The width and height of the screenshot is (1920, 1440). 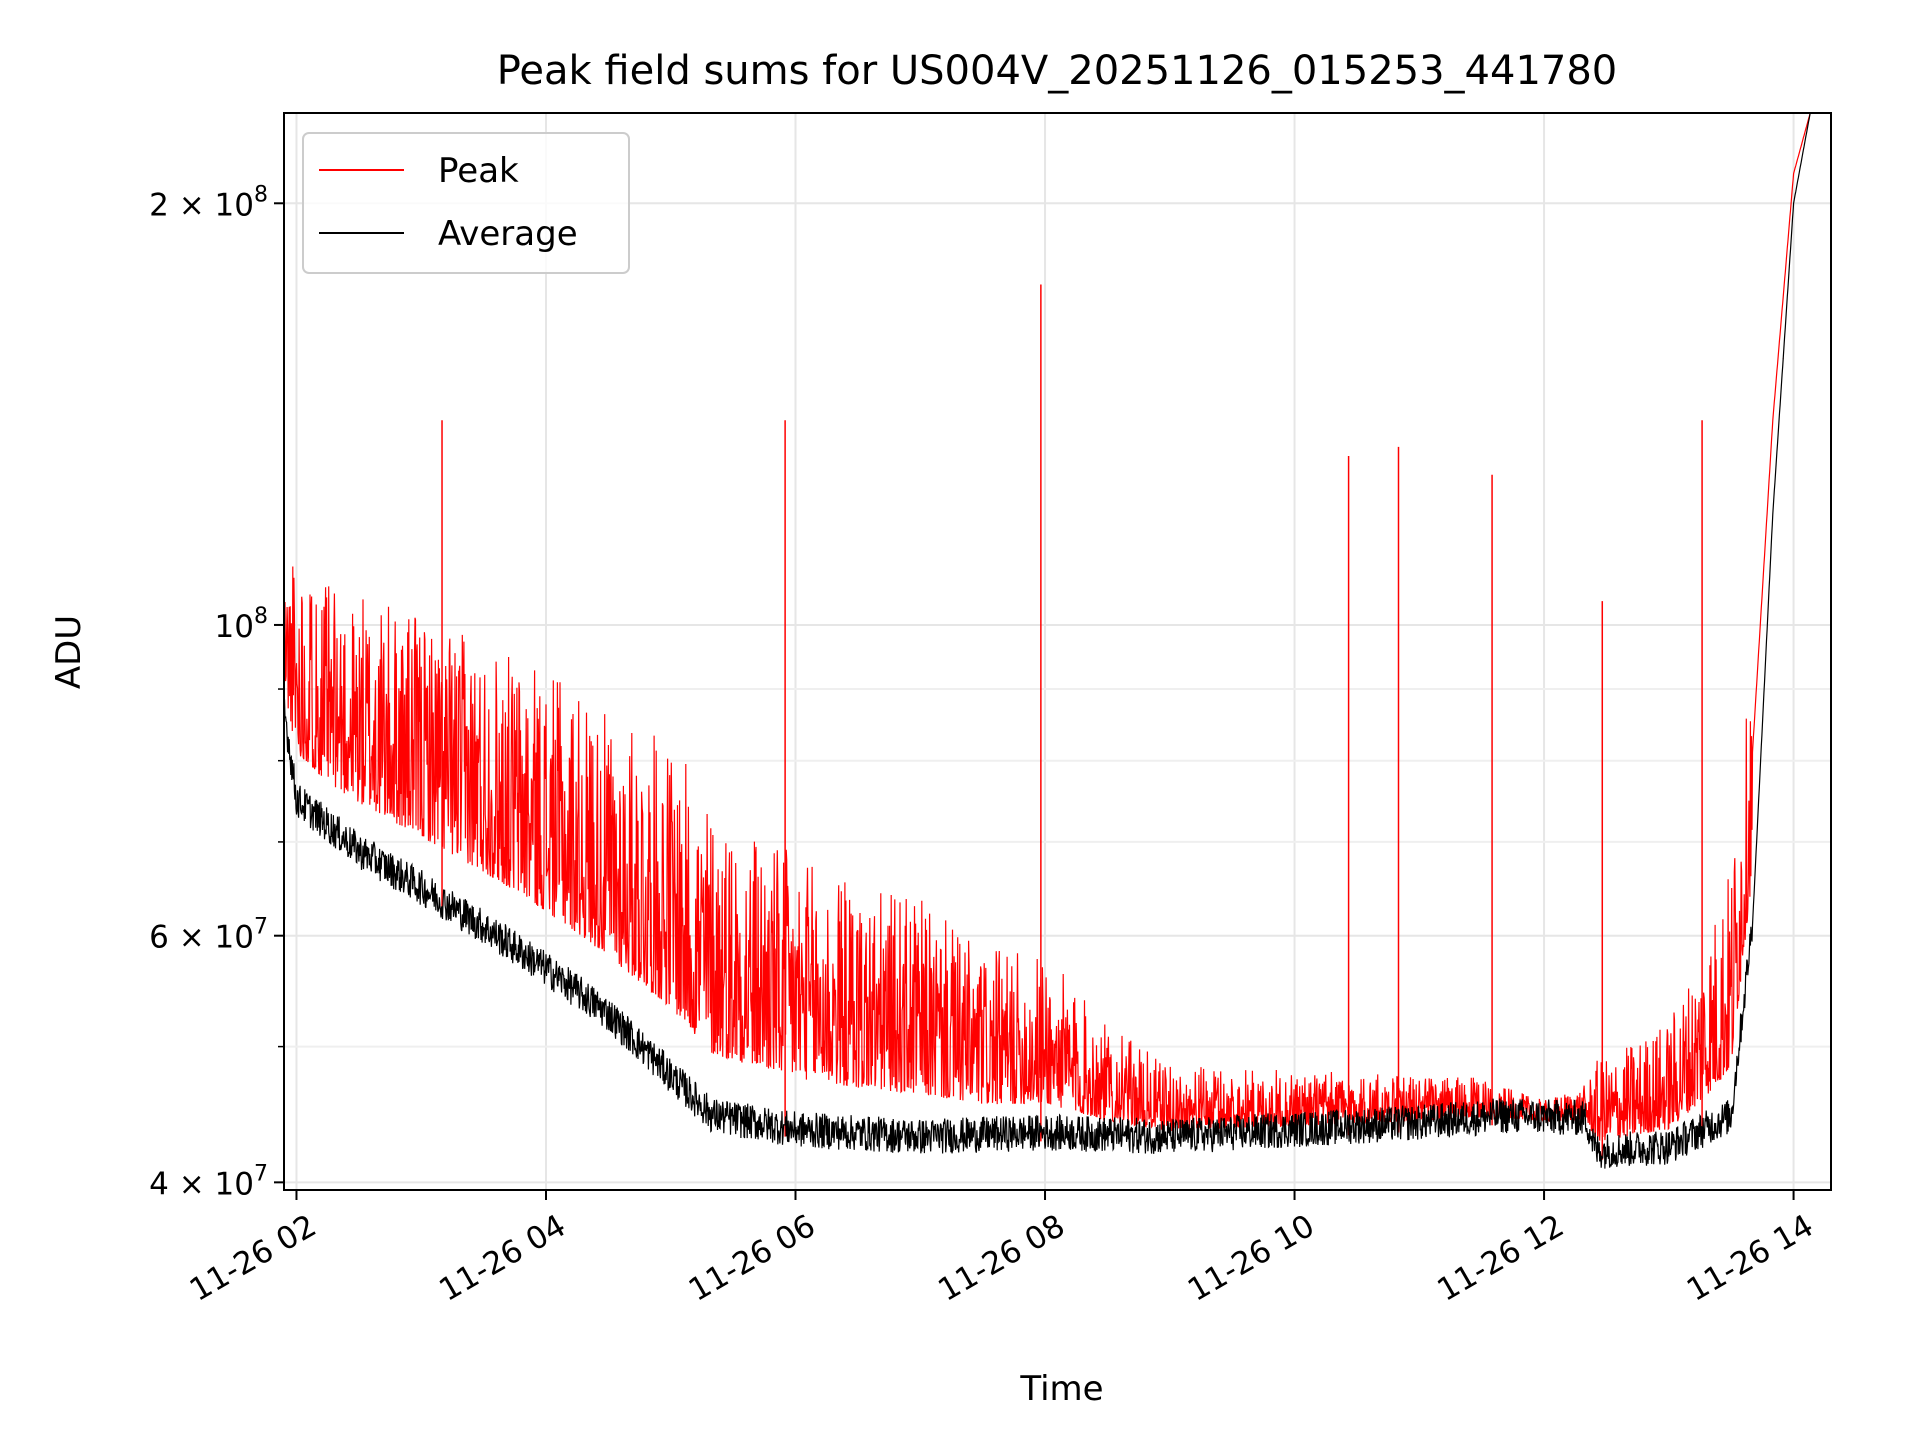 I want to click on y-axis-label: ADU, so click(x=69, y=652).